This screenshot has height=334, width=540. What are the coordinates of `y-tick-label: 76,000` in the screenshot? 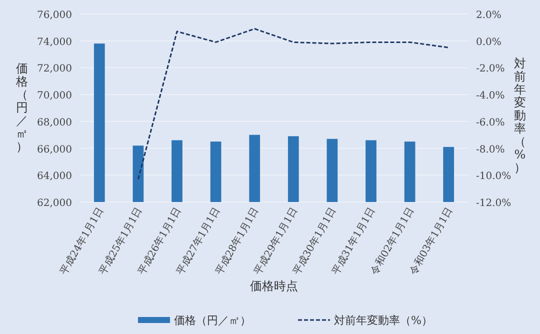 It's located at (54, 15).